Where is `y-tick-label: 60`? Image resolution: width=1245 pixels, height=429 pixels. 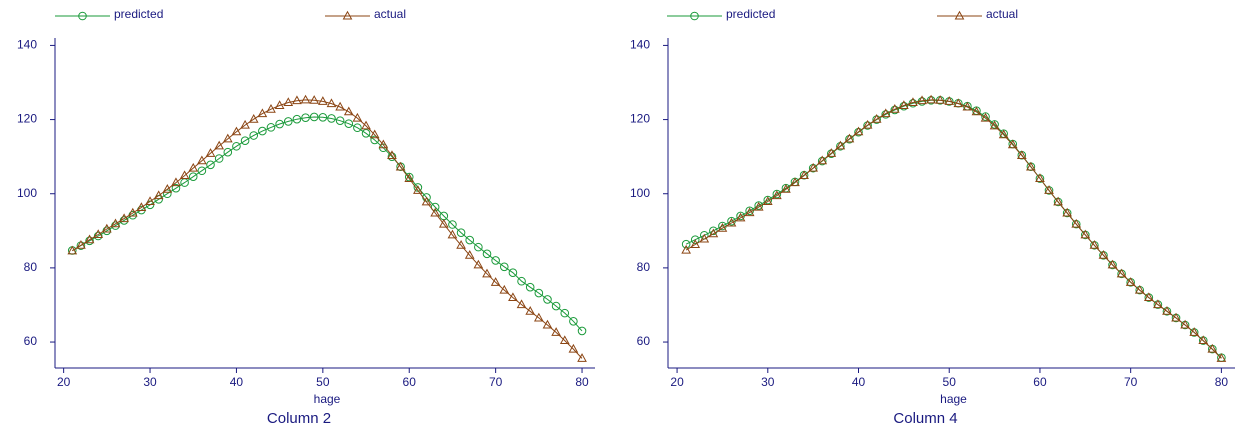 y-tick-label: 60 is located at coordinates (644, 341).